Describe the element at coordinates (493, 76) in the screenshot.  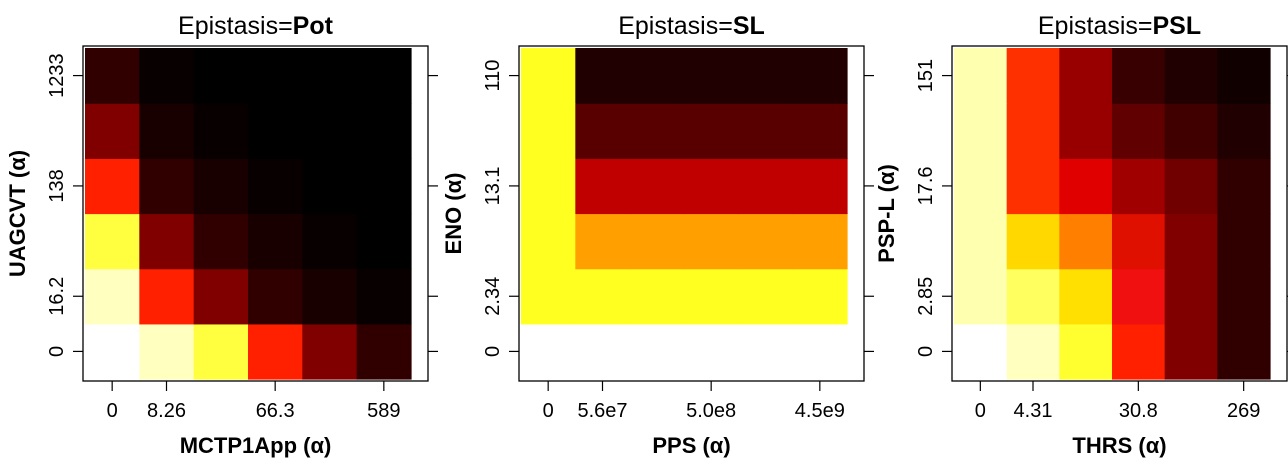
I see `y-tick-label: 110` at that location.